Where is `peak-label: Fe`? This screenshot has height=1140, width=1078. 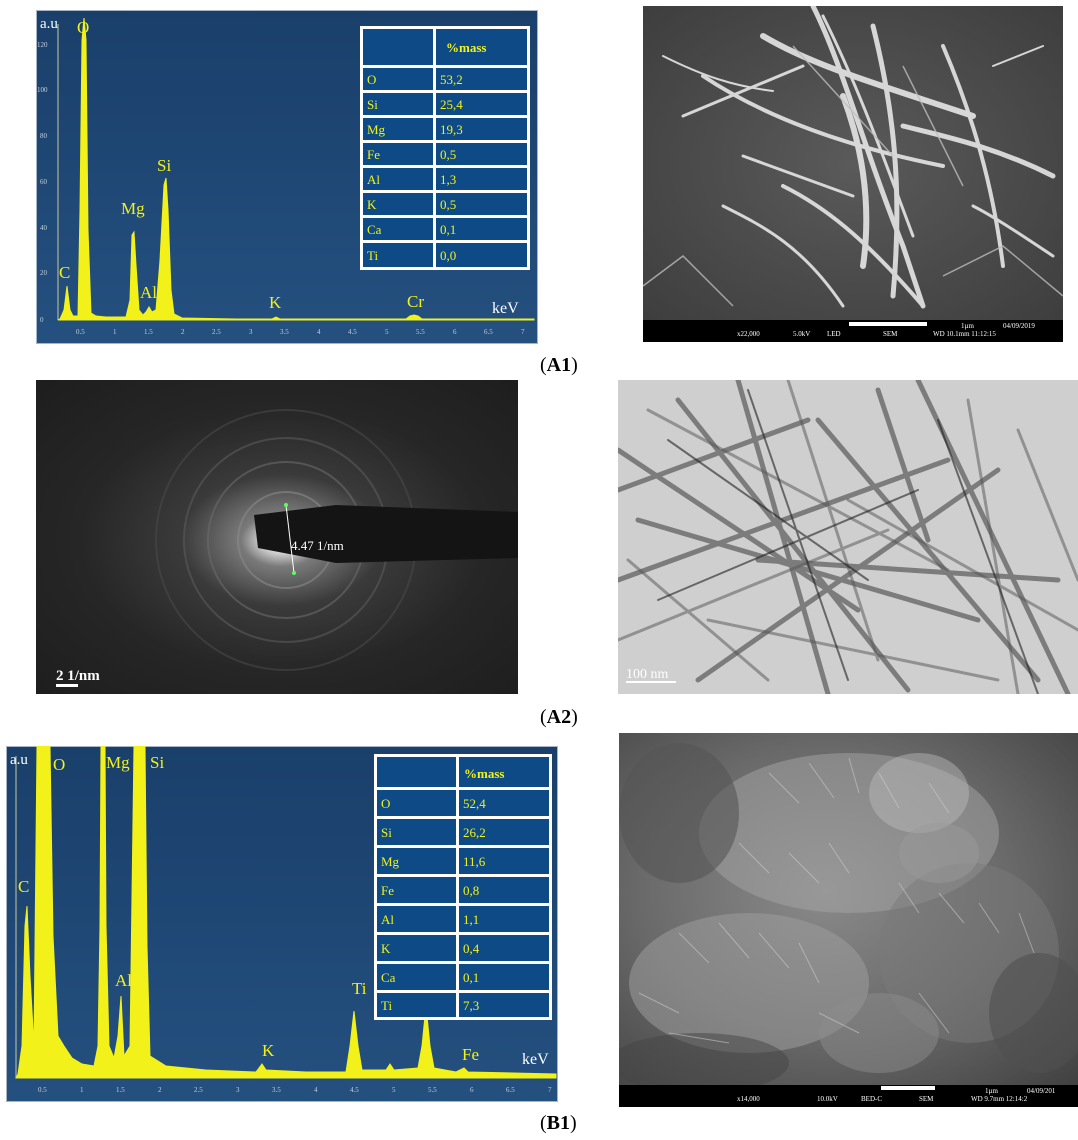 peak-label: Fe is located at coordinates (470, 1054).